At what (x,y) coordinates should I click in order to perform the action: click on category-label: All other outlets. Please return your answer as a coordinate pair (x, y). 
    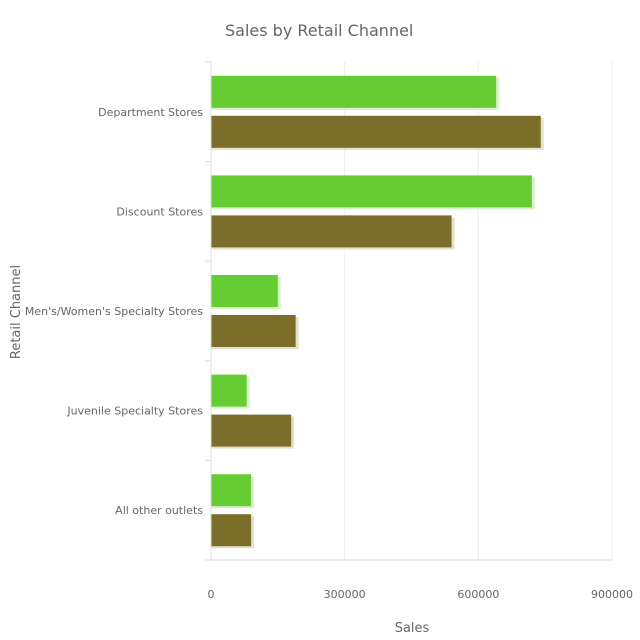
    Looking at the image, I should click on (159, 510).